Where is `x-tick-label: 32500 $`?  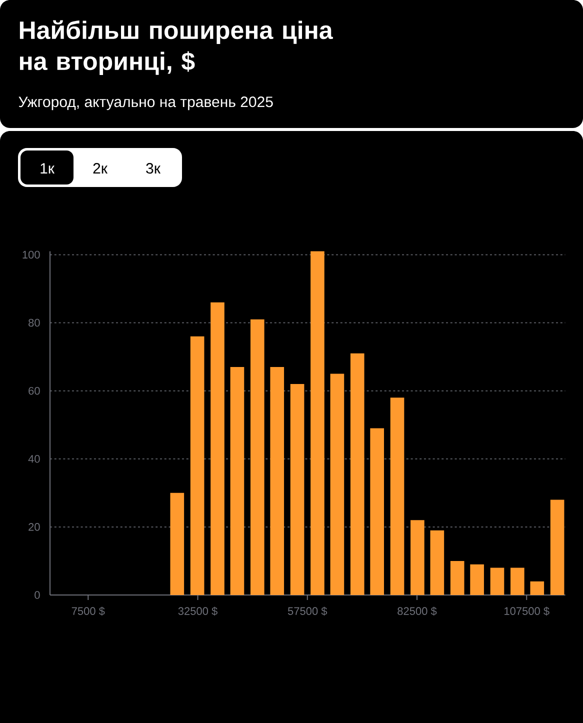 x-tick-label: 32500 $ is located at coordinates (198, 611).